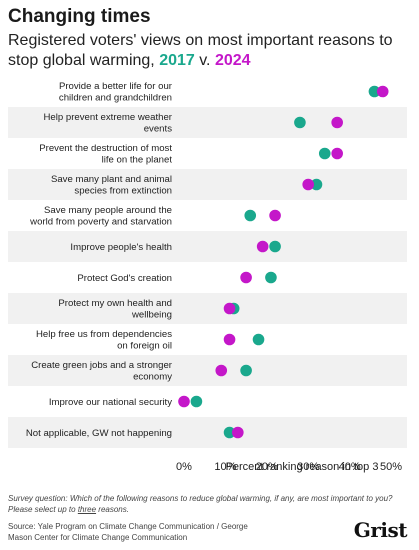 This screenshot has width=419, height=550. What do you see at coordinates (107, 123) in the screenshot?
I see `category-label: Help prevent extreme weather events` at bounding box center [107, 123].